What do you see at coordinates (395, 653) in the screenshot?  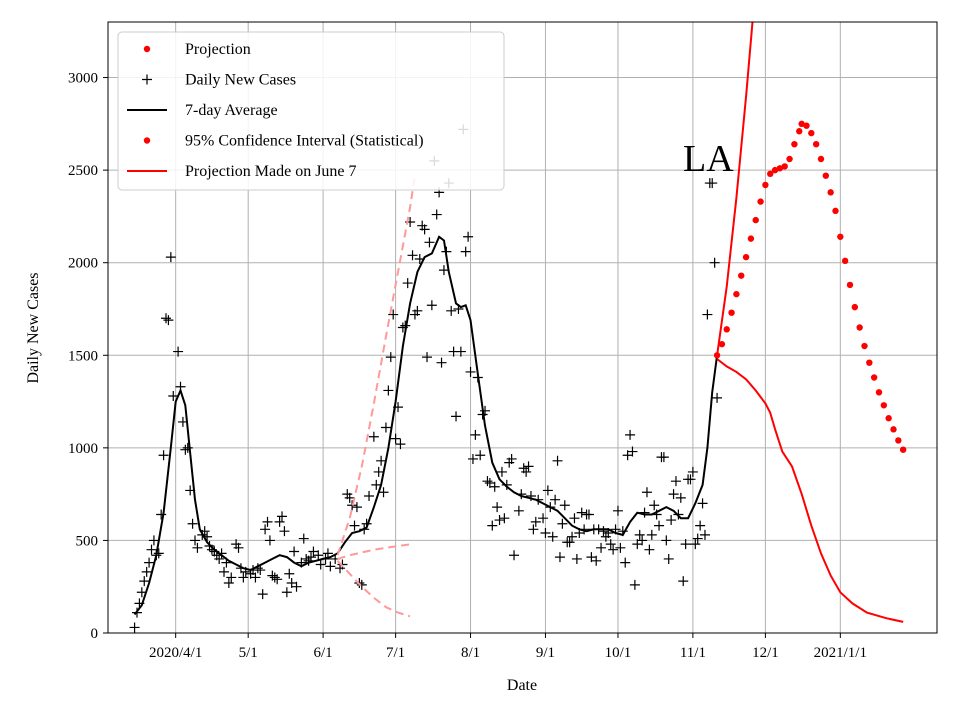 I see `x-tick-label: 7/1` at bounding box center [395, 653].